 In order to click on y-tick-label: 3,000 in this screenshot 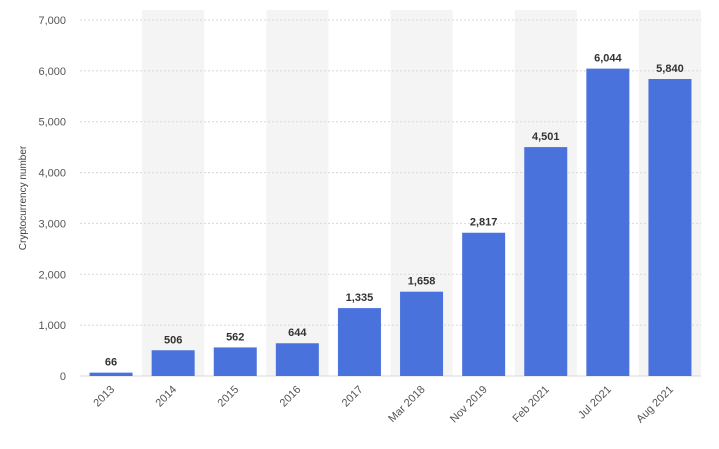, I will do `click(52, 224)`.